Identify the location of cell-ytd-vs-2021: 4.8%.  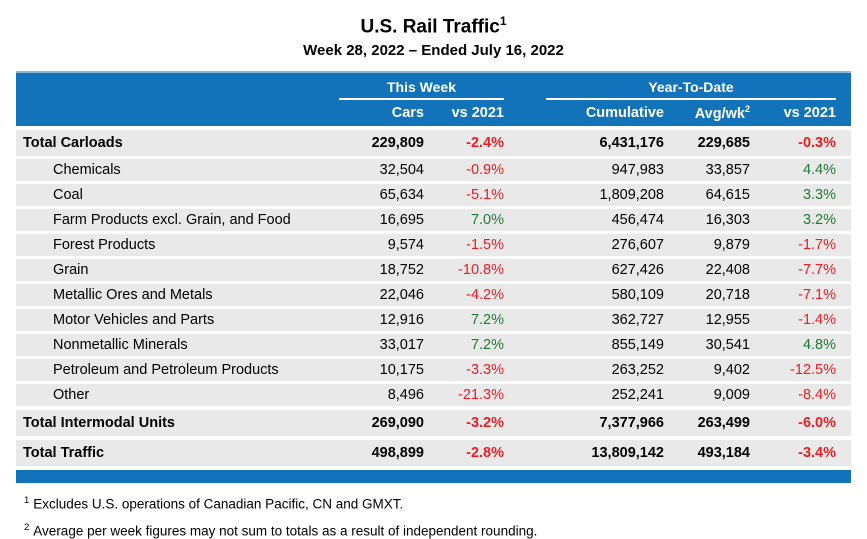
(819, 345).